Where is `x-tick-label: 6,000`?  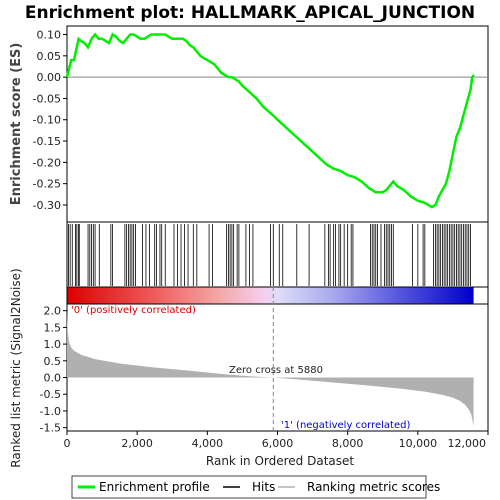 x-tick-label: 6,000 is located at coordinates (278, 443).